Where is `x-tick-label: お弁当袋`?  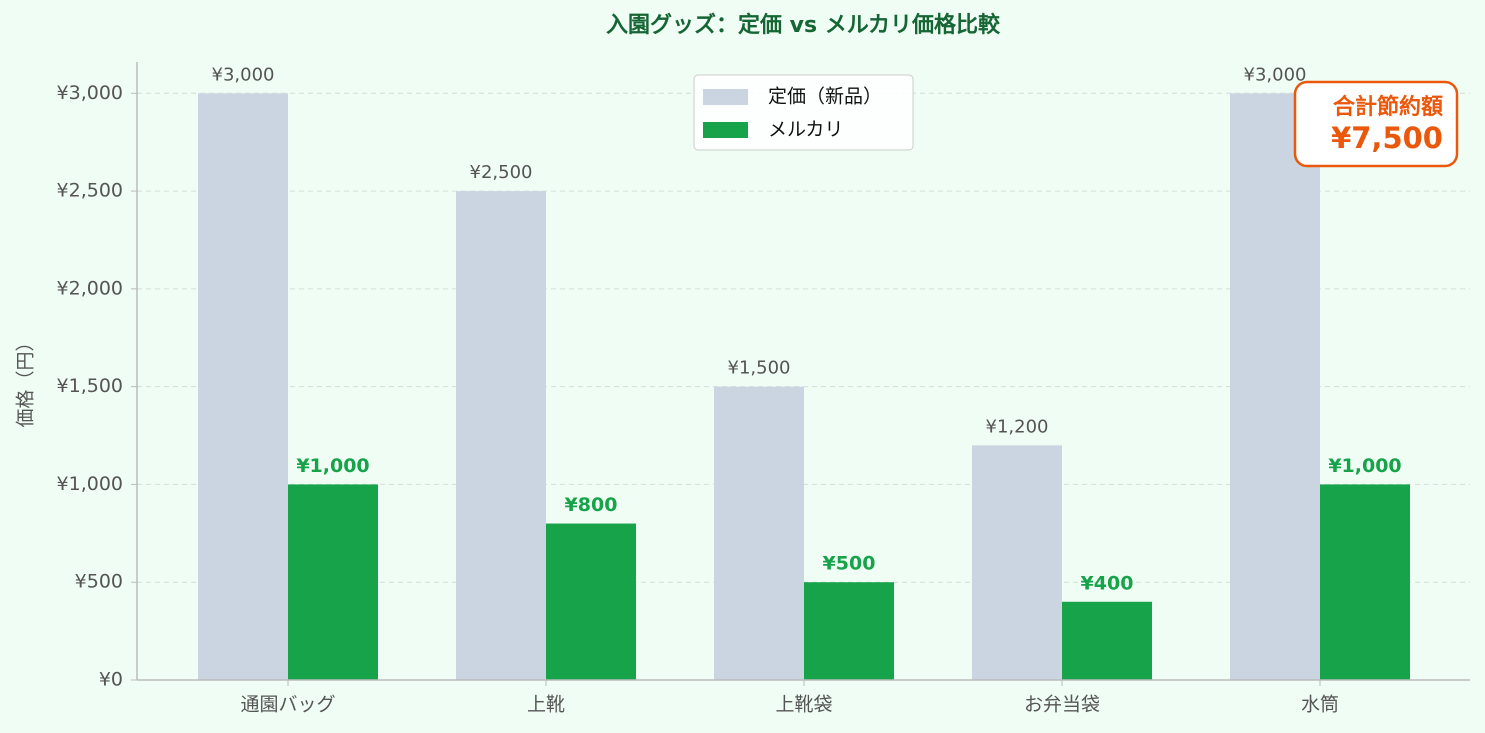 x-tick-label: お弁当袋 is located at coordinates (1062, 705).